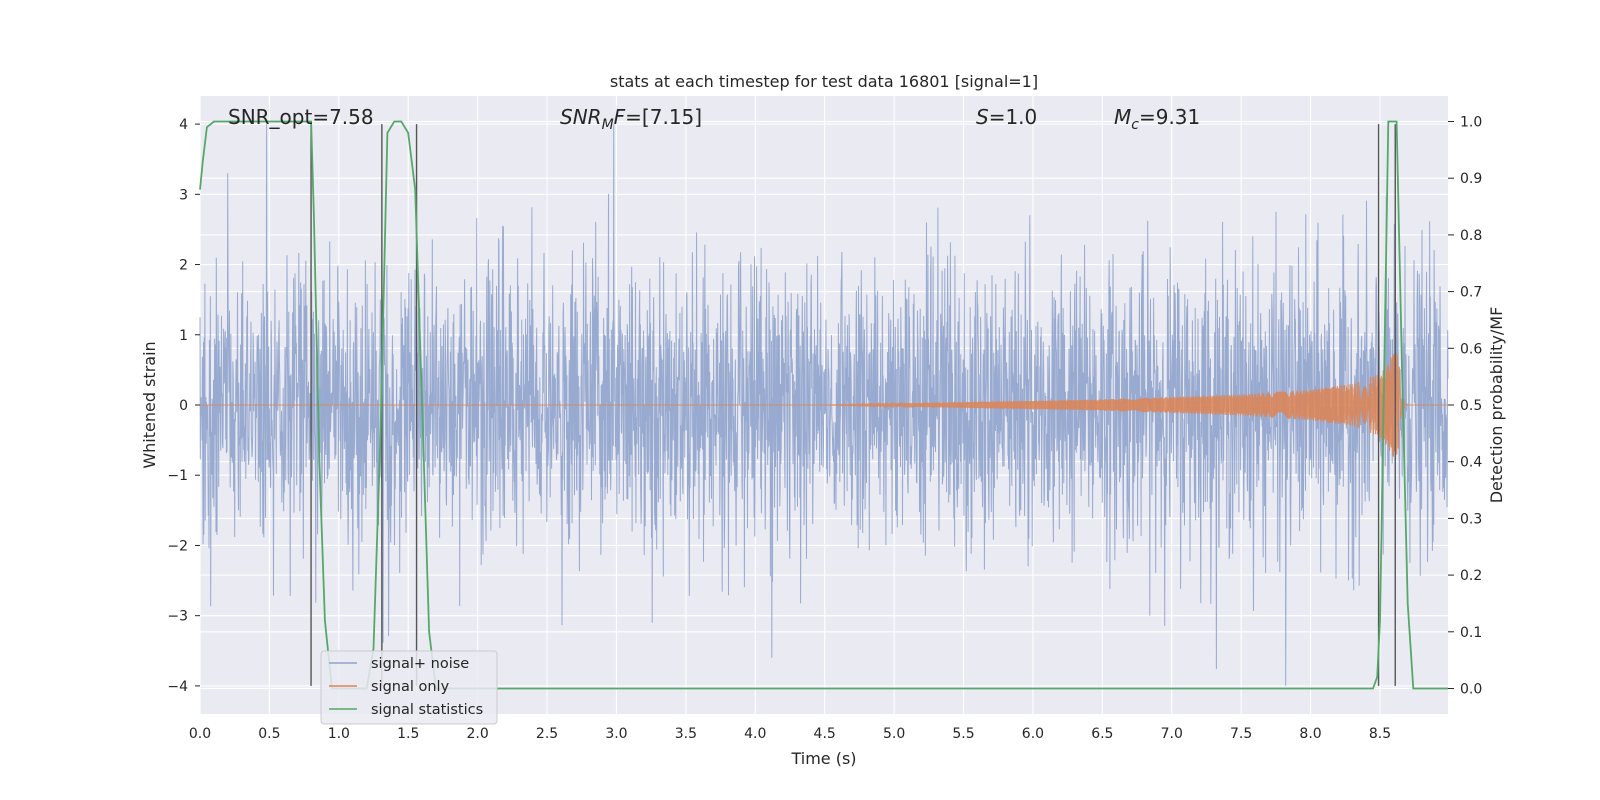 Image resolution: width=1600 pixels, height=800 pixels. I want to click on x-tick-label: 0.0, so click(200, 734).